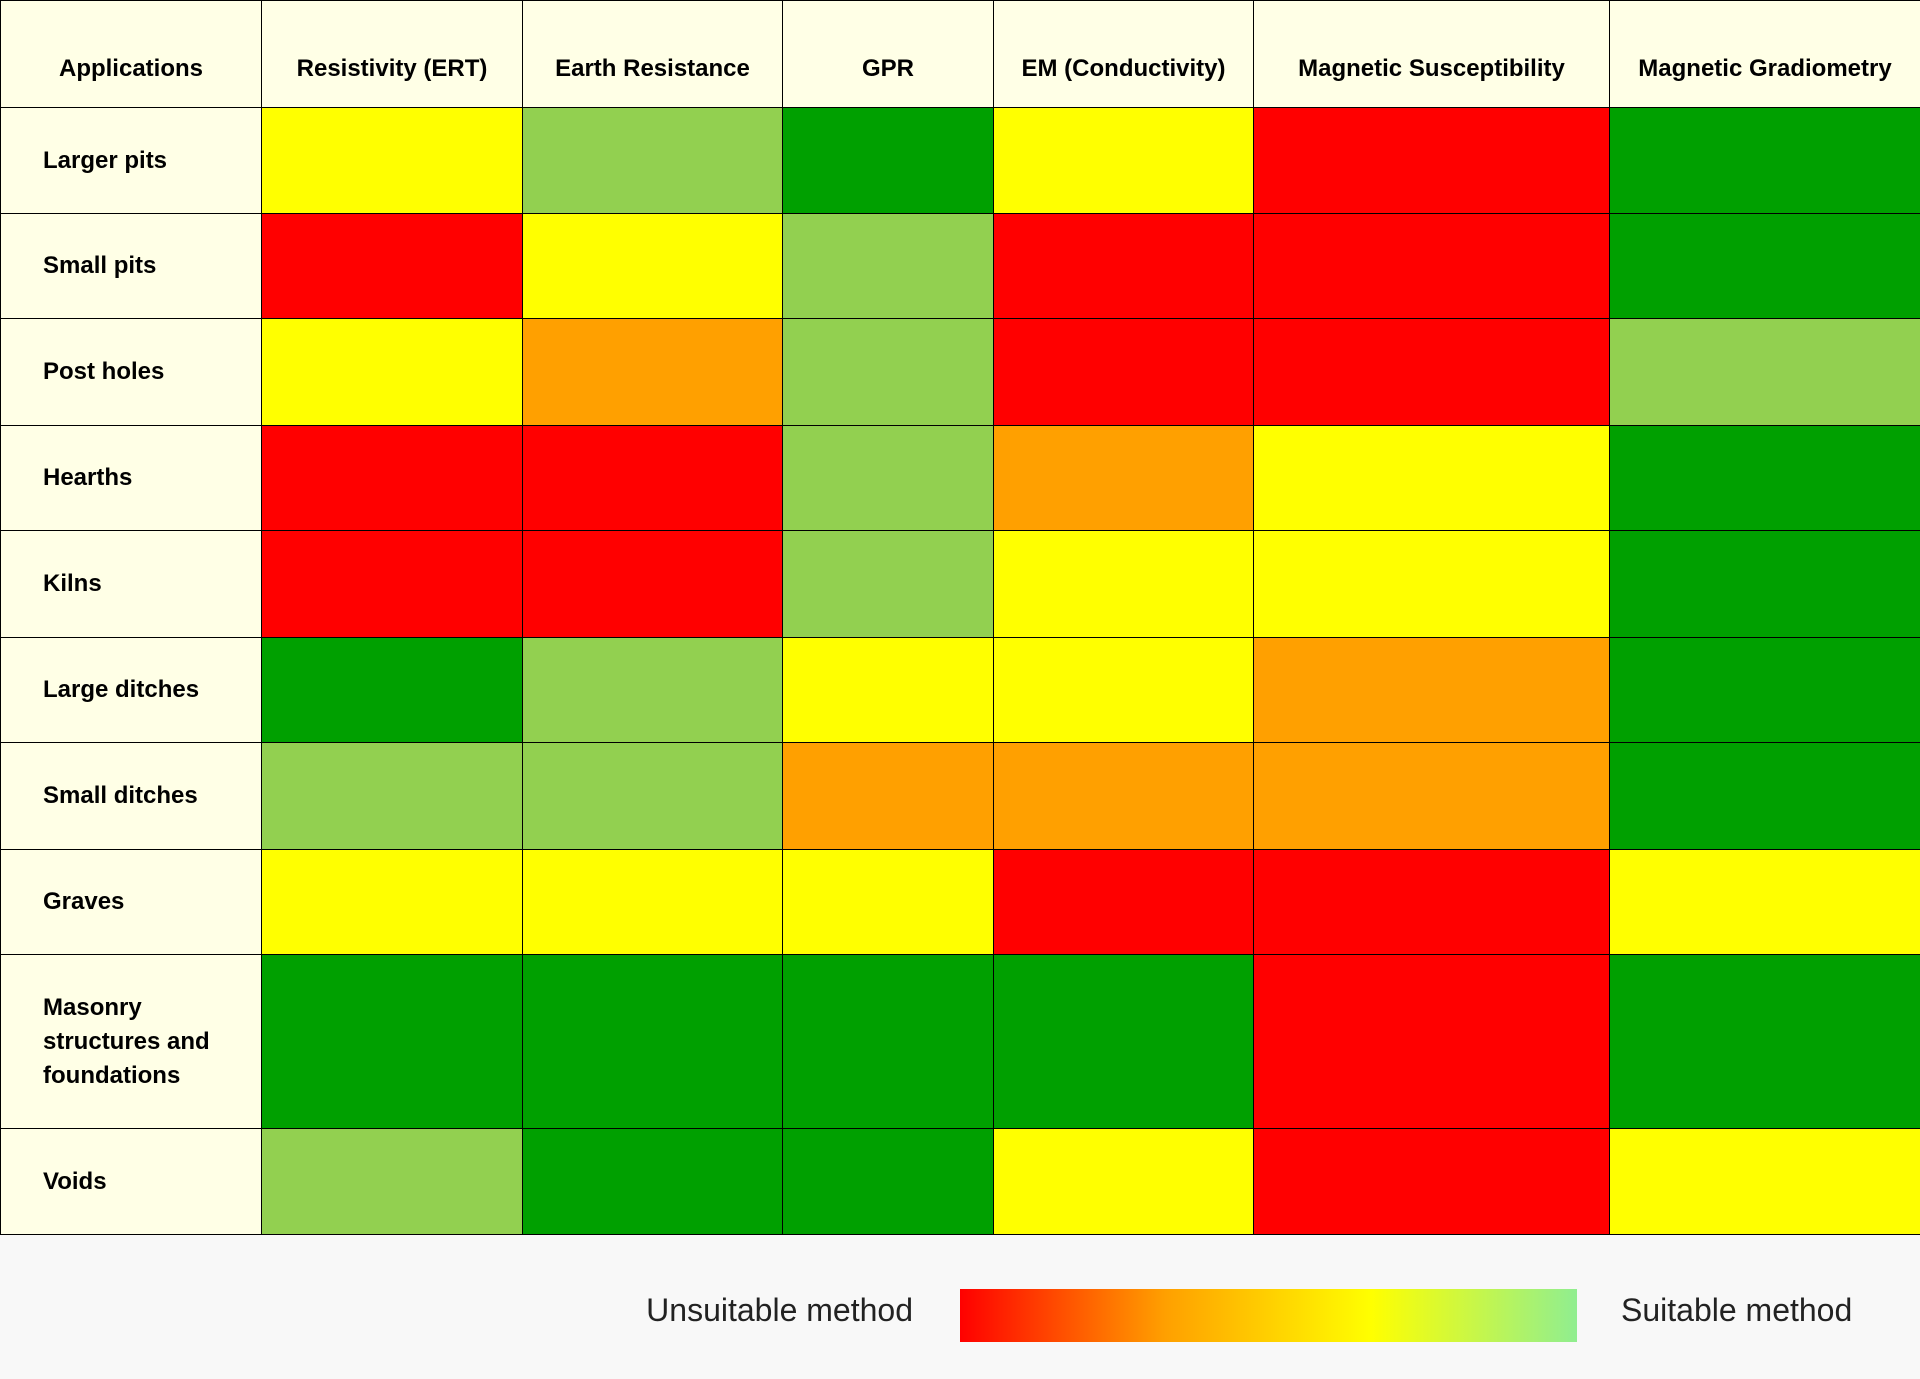  Describe the element at coordinates (1268, 1315) in the screenshot. I see `legend-gradient` at that location.